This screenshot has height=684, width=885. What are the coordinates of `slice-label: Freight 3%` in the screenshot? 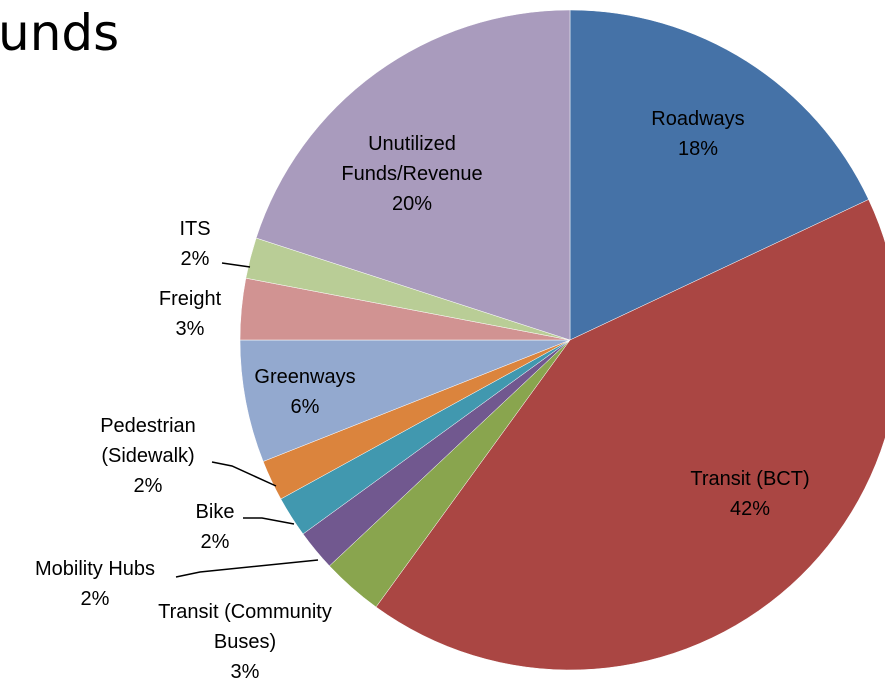 It's located at (190, 314).